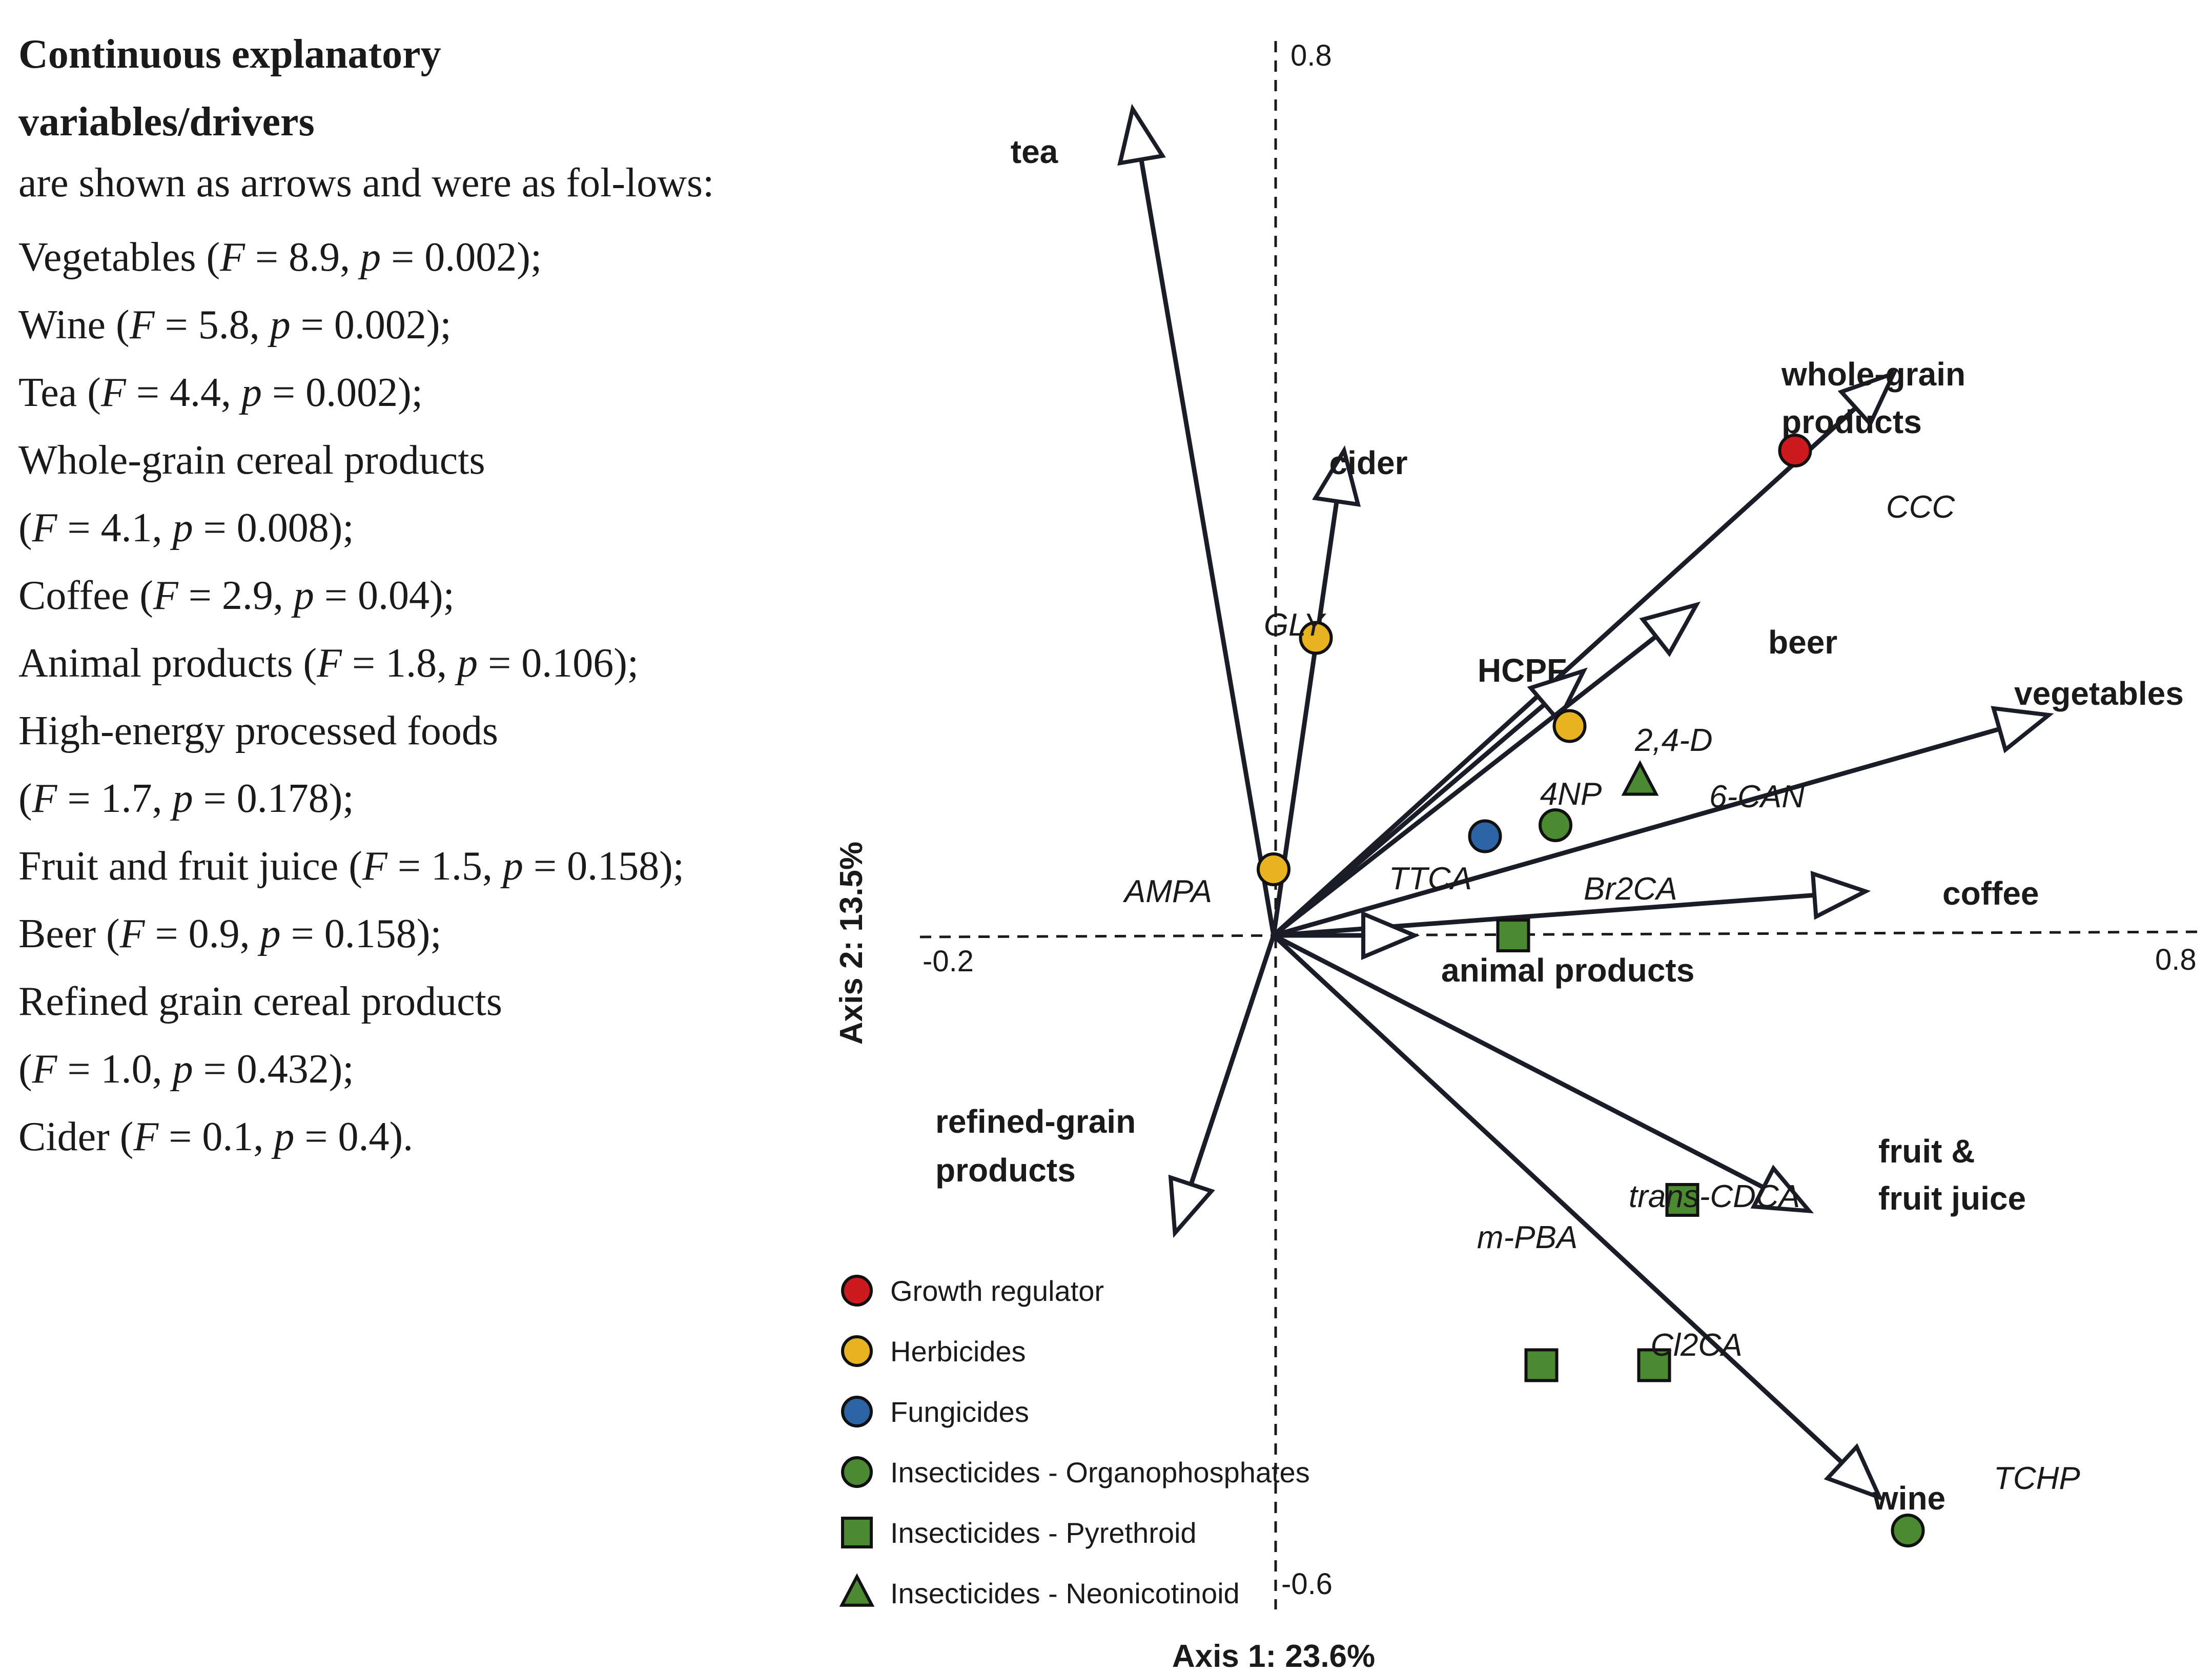 This screenshot has width=2212, height=1673. I want to click on f-value: 2.9, so click(247, 595).